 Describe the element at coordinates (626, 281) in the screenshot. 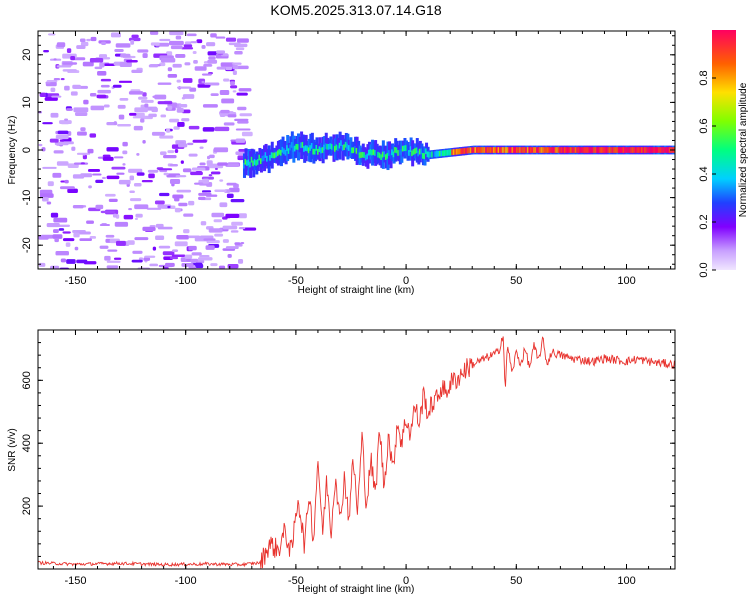

I see `top-x-tick-label: 100` at that location.